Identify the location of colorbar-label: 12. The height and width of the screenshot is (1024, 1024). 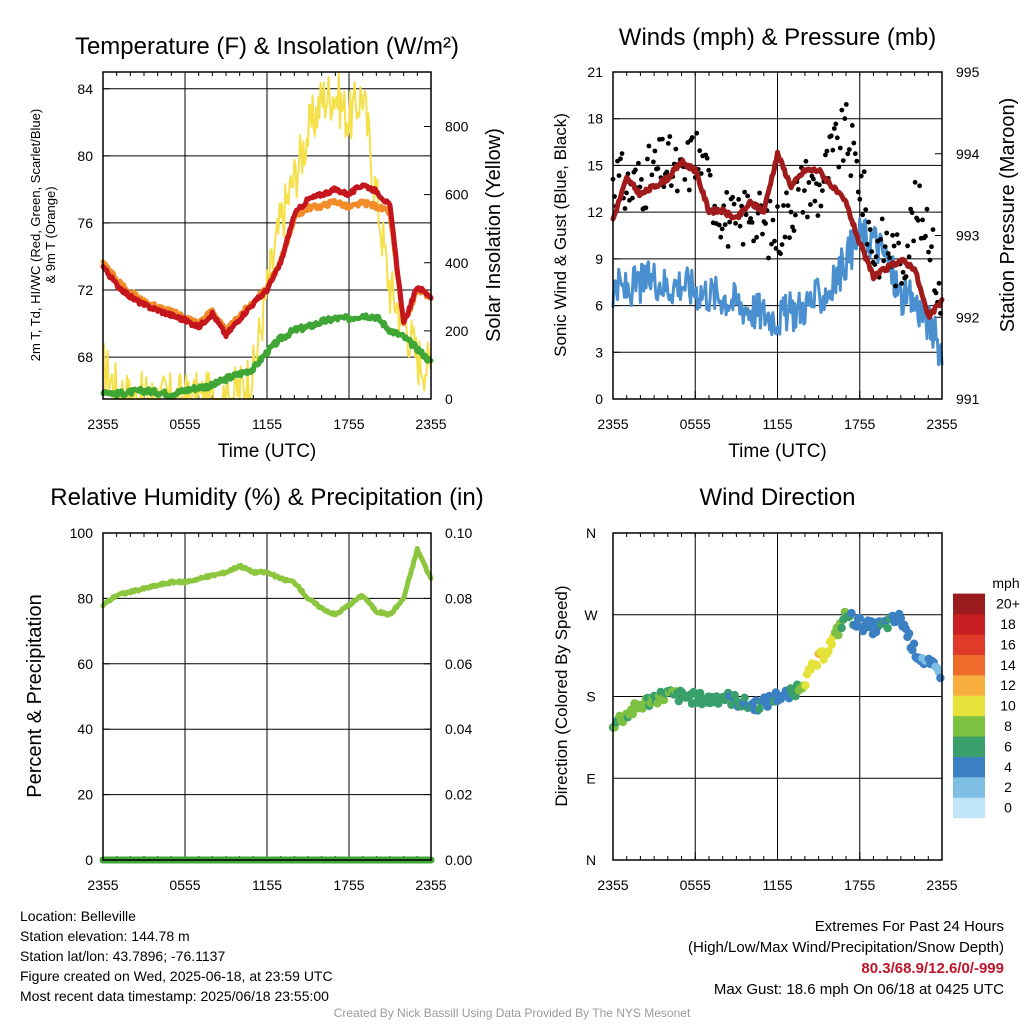
(1008, 685).